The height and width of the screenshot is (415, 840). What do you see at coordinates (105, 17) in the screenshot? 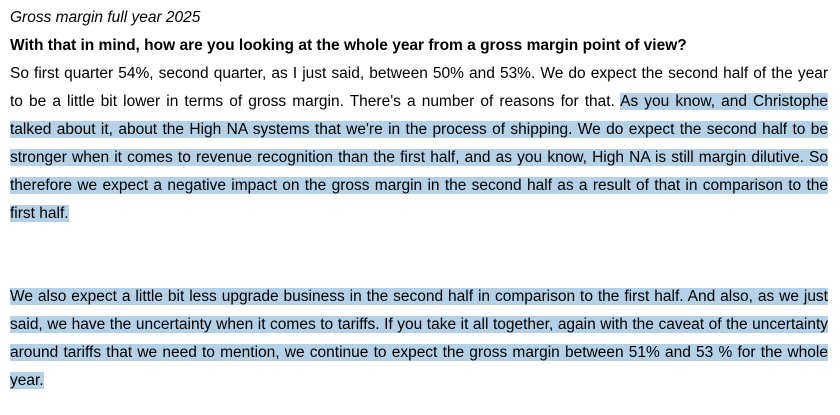
I see `section-heading: Gross margin full year 2025` at bounding box center [105, 17].